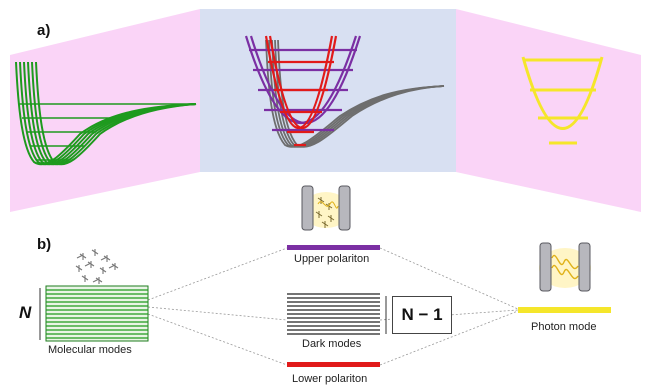  I want to click on molecules-cluster-icon, so click(97, 266).